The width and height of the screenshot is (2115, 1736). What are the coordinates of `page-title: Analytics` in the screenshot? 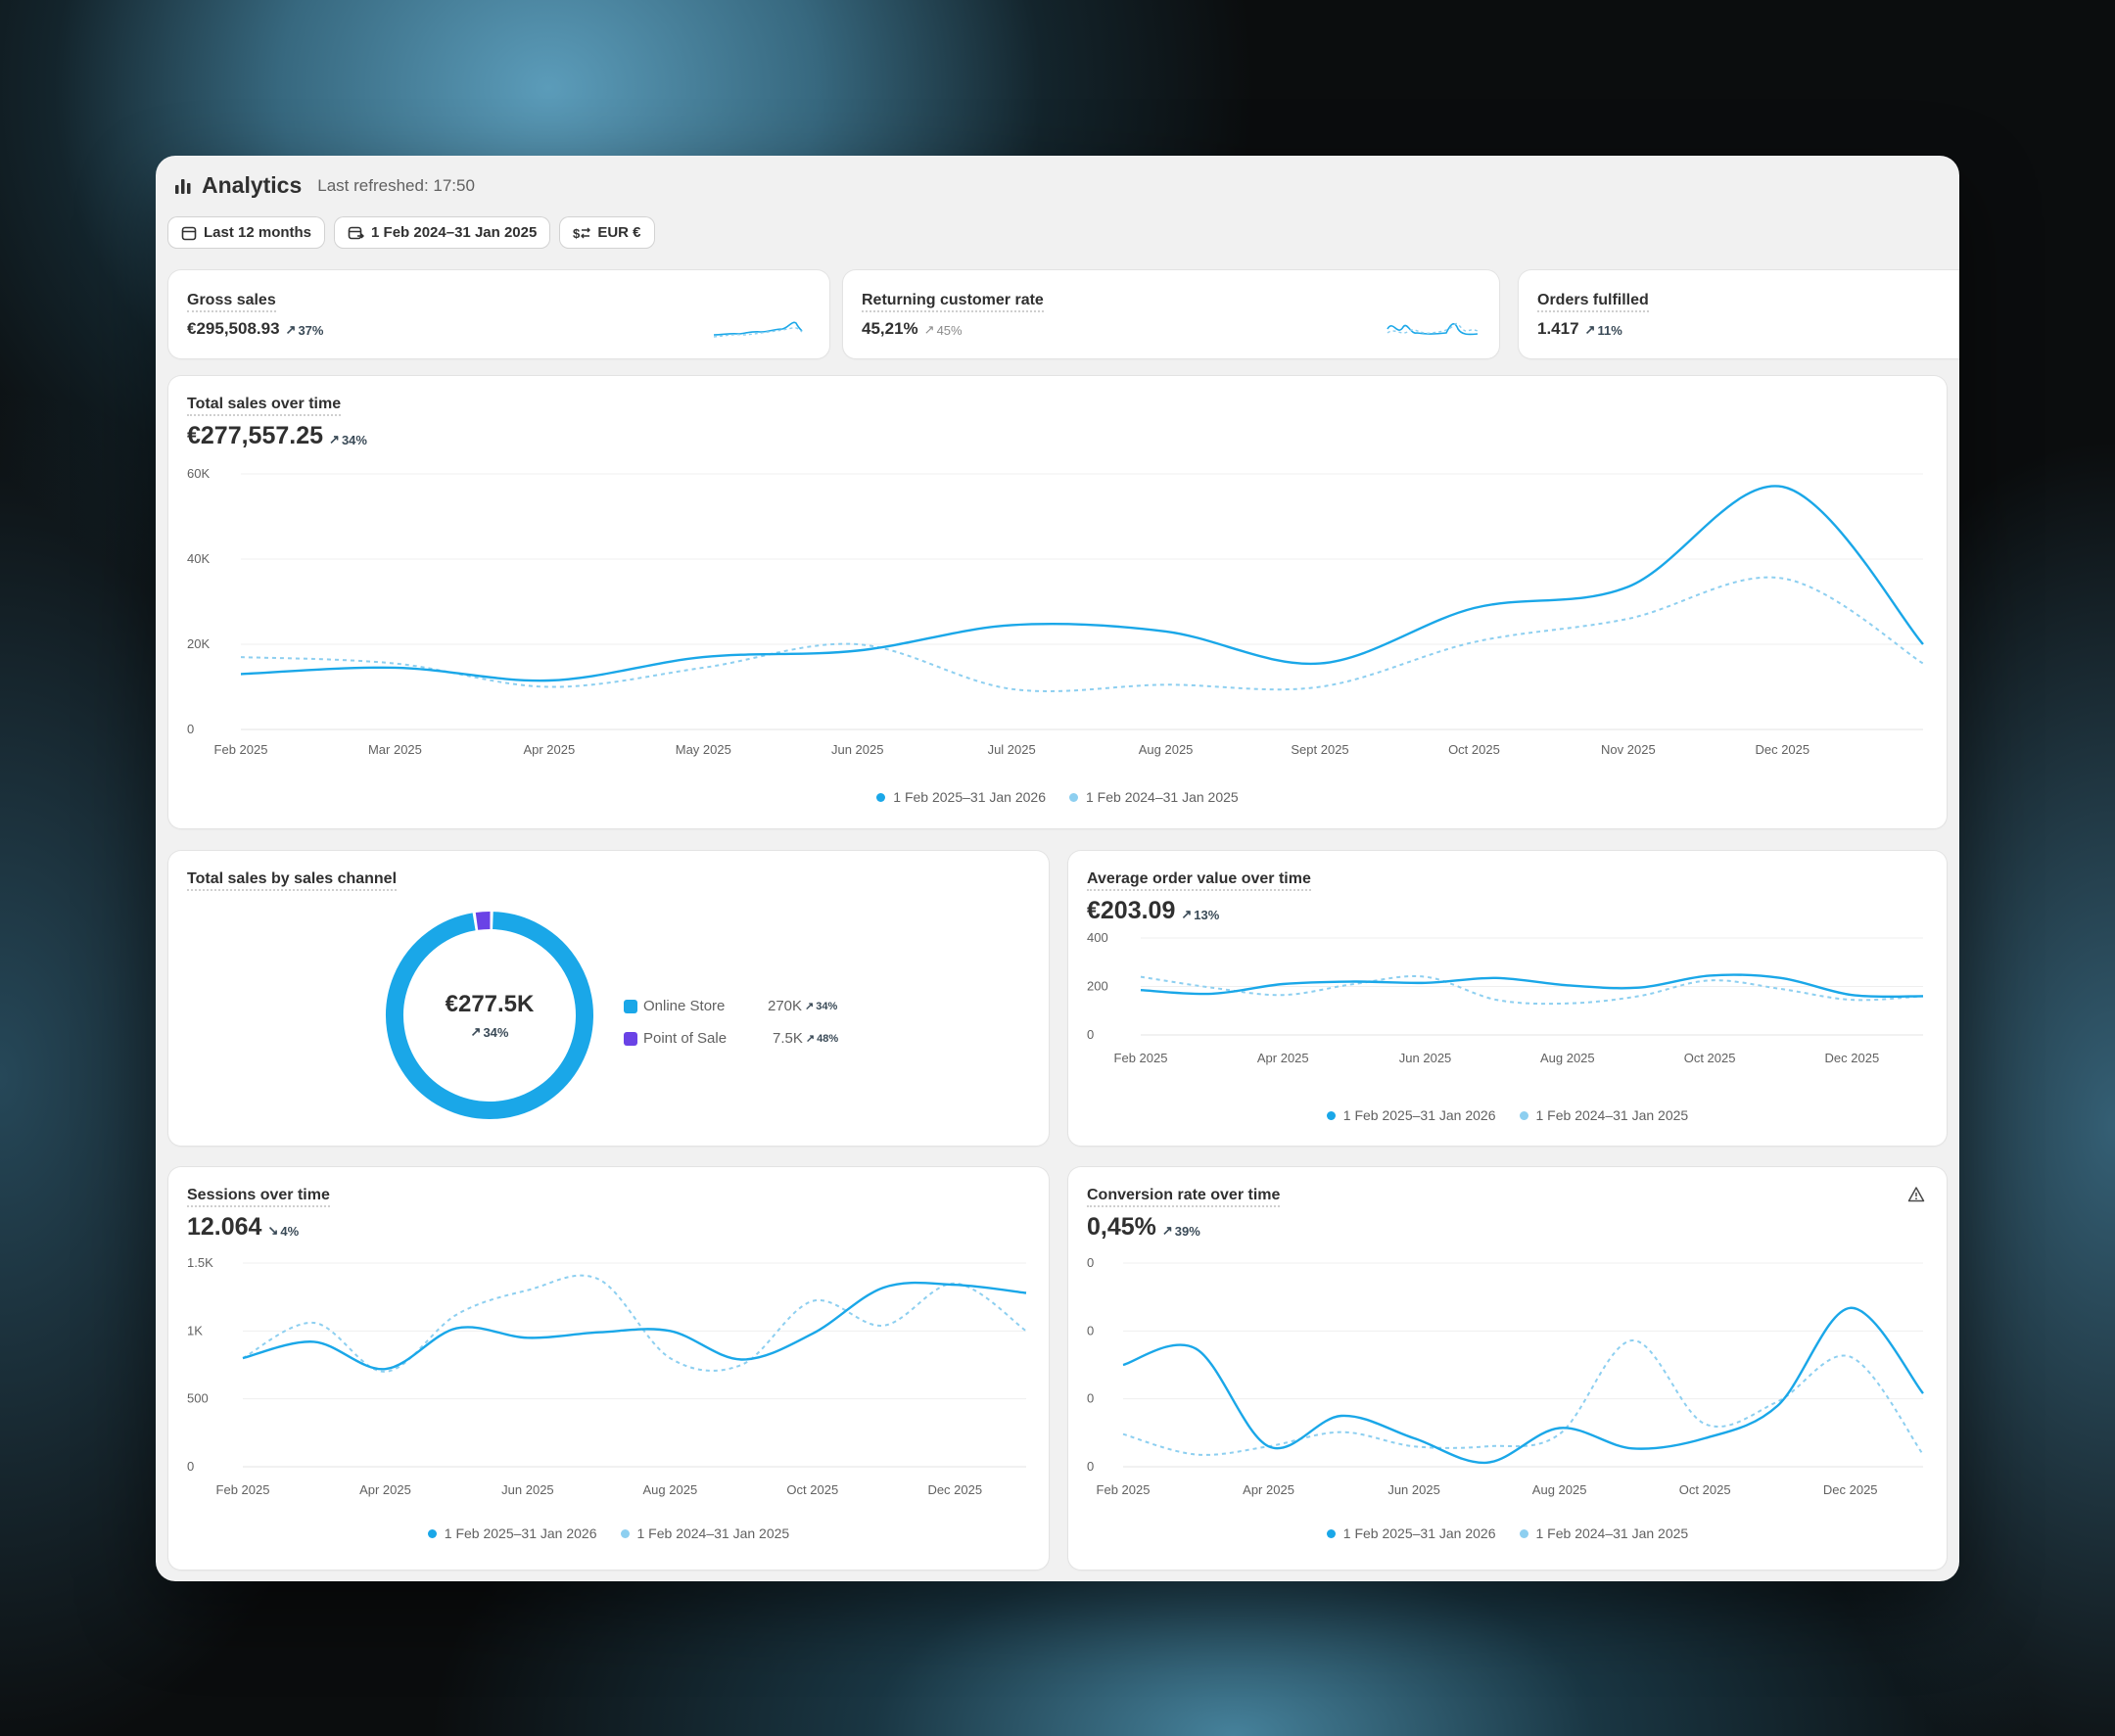 It's located at (252, 185).